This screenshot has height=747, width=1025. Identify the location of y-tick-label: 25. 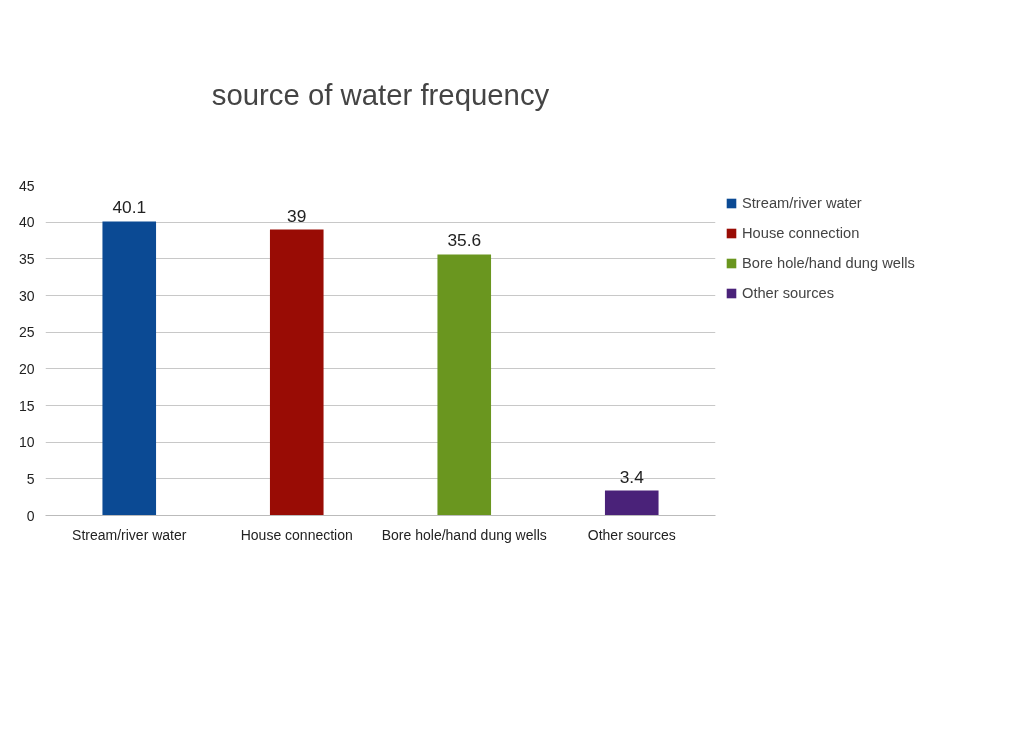
(26, 332).